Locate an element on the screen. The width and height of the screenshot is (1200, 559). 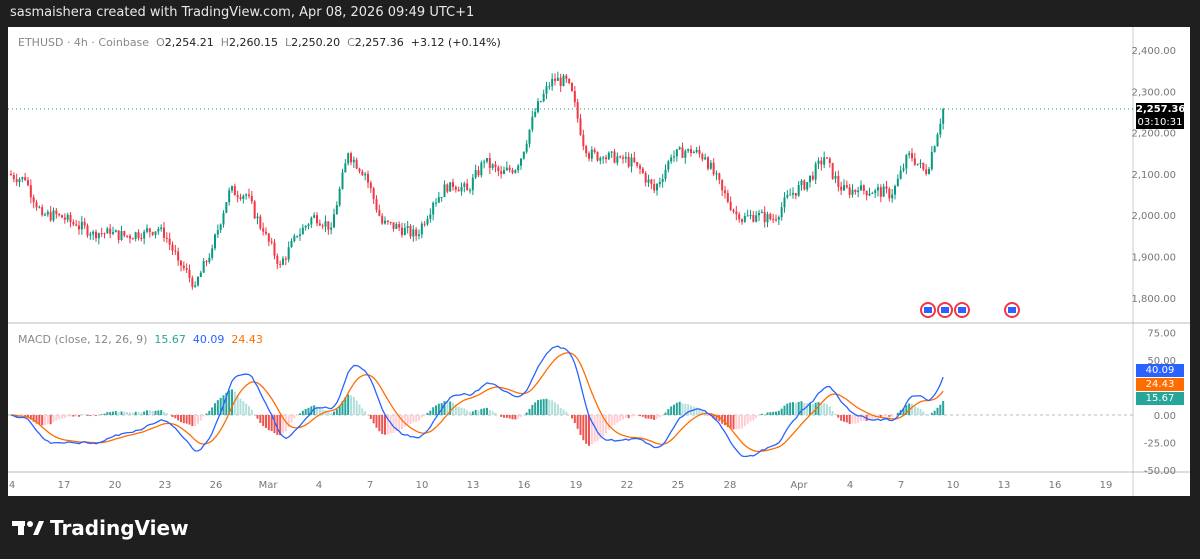
us-flag-icon is located at coordinates (962, 310).